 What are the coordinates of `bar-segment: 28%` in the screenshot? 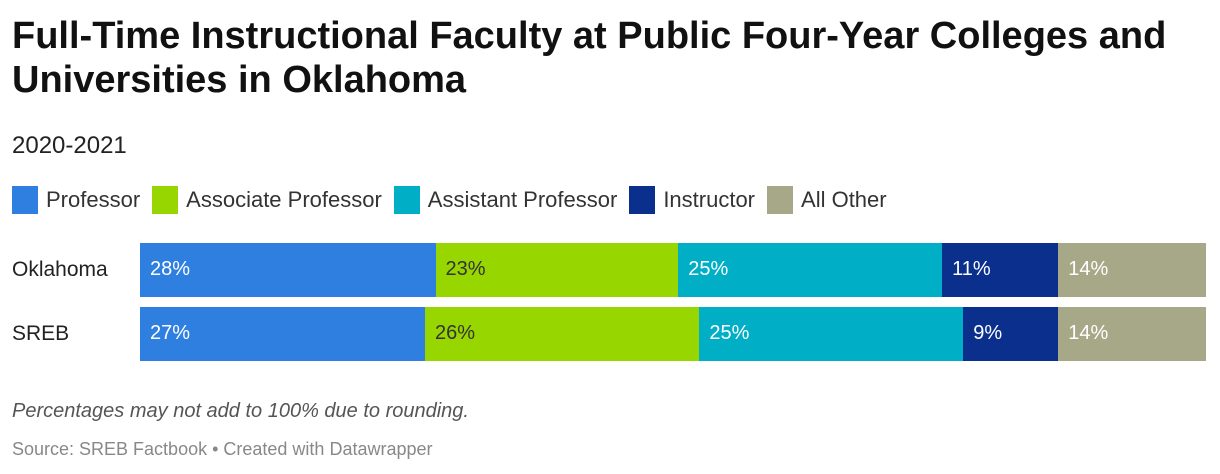 It's located at (288, 270).